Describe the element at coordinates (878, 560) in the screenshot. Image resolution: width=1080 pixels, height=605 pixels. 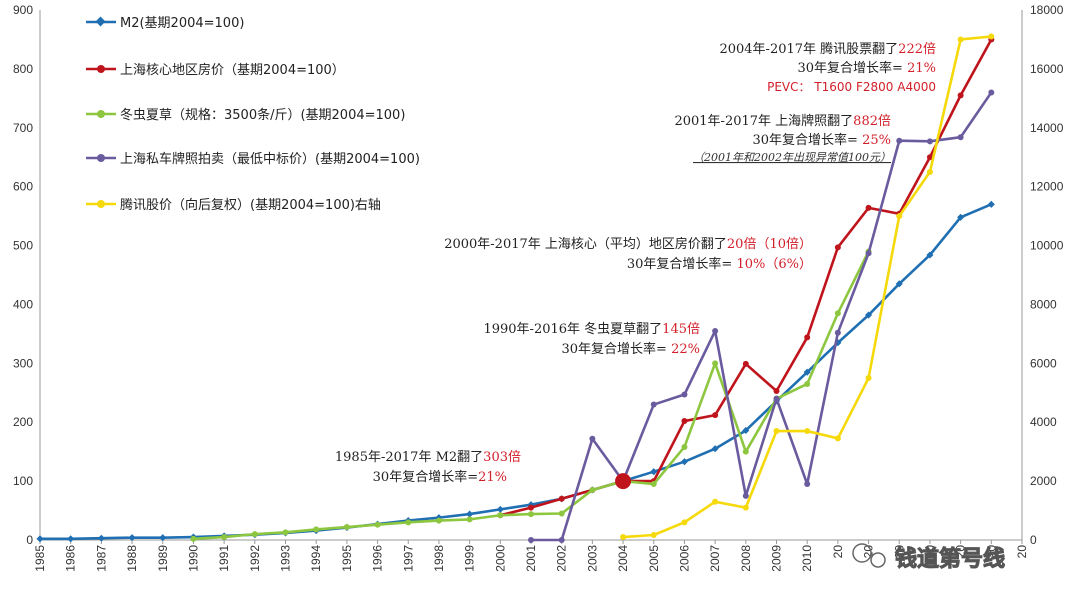
I see `wechat-icon-small` at that location.